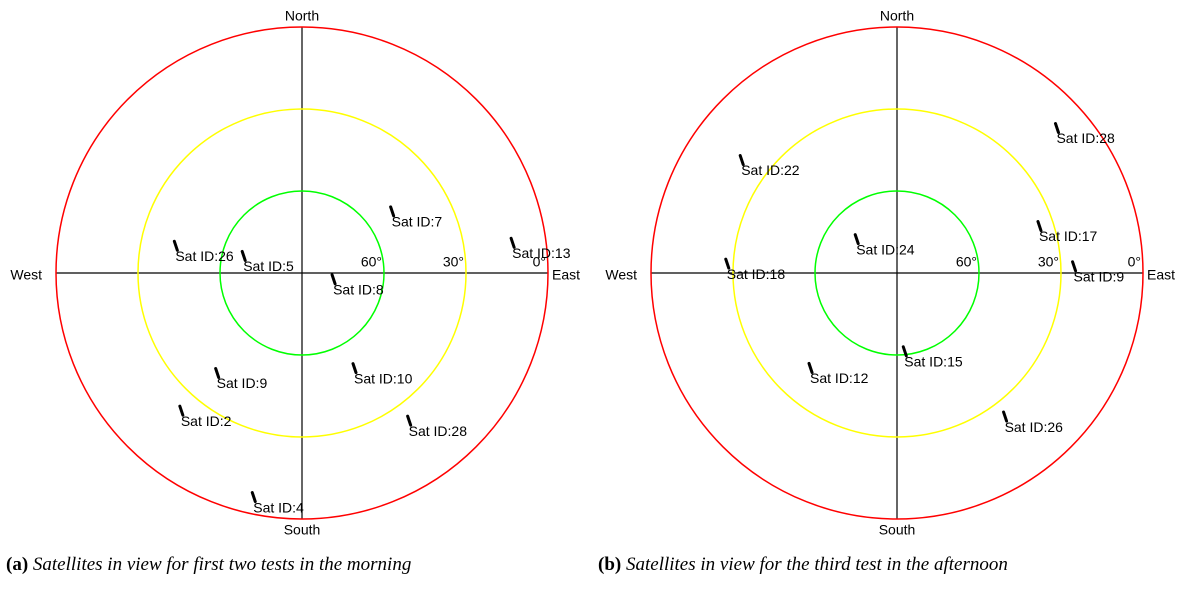 This screenshot has height=605, width=1188. I want to click on caption-label: (a), so click(17, 564).